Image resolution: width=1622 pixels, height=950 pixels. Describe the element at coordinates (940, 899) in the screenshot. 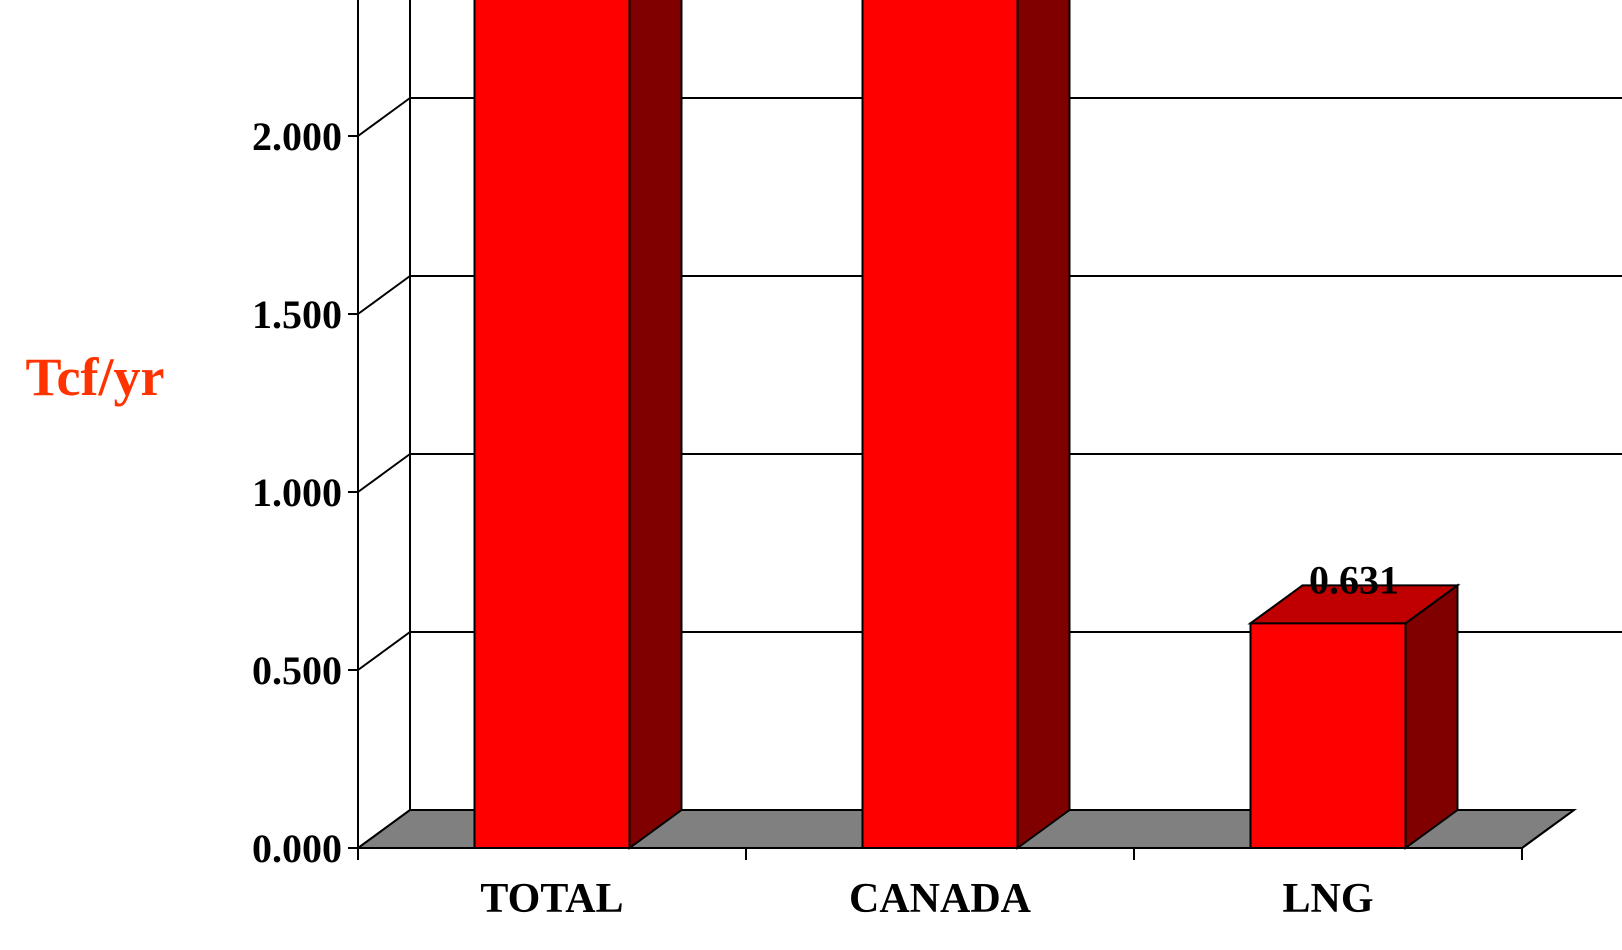

I see `category-label: CANADA` at that location.